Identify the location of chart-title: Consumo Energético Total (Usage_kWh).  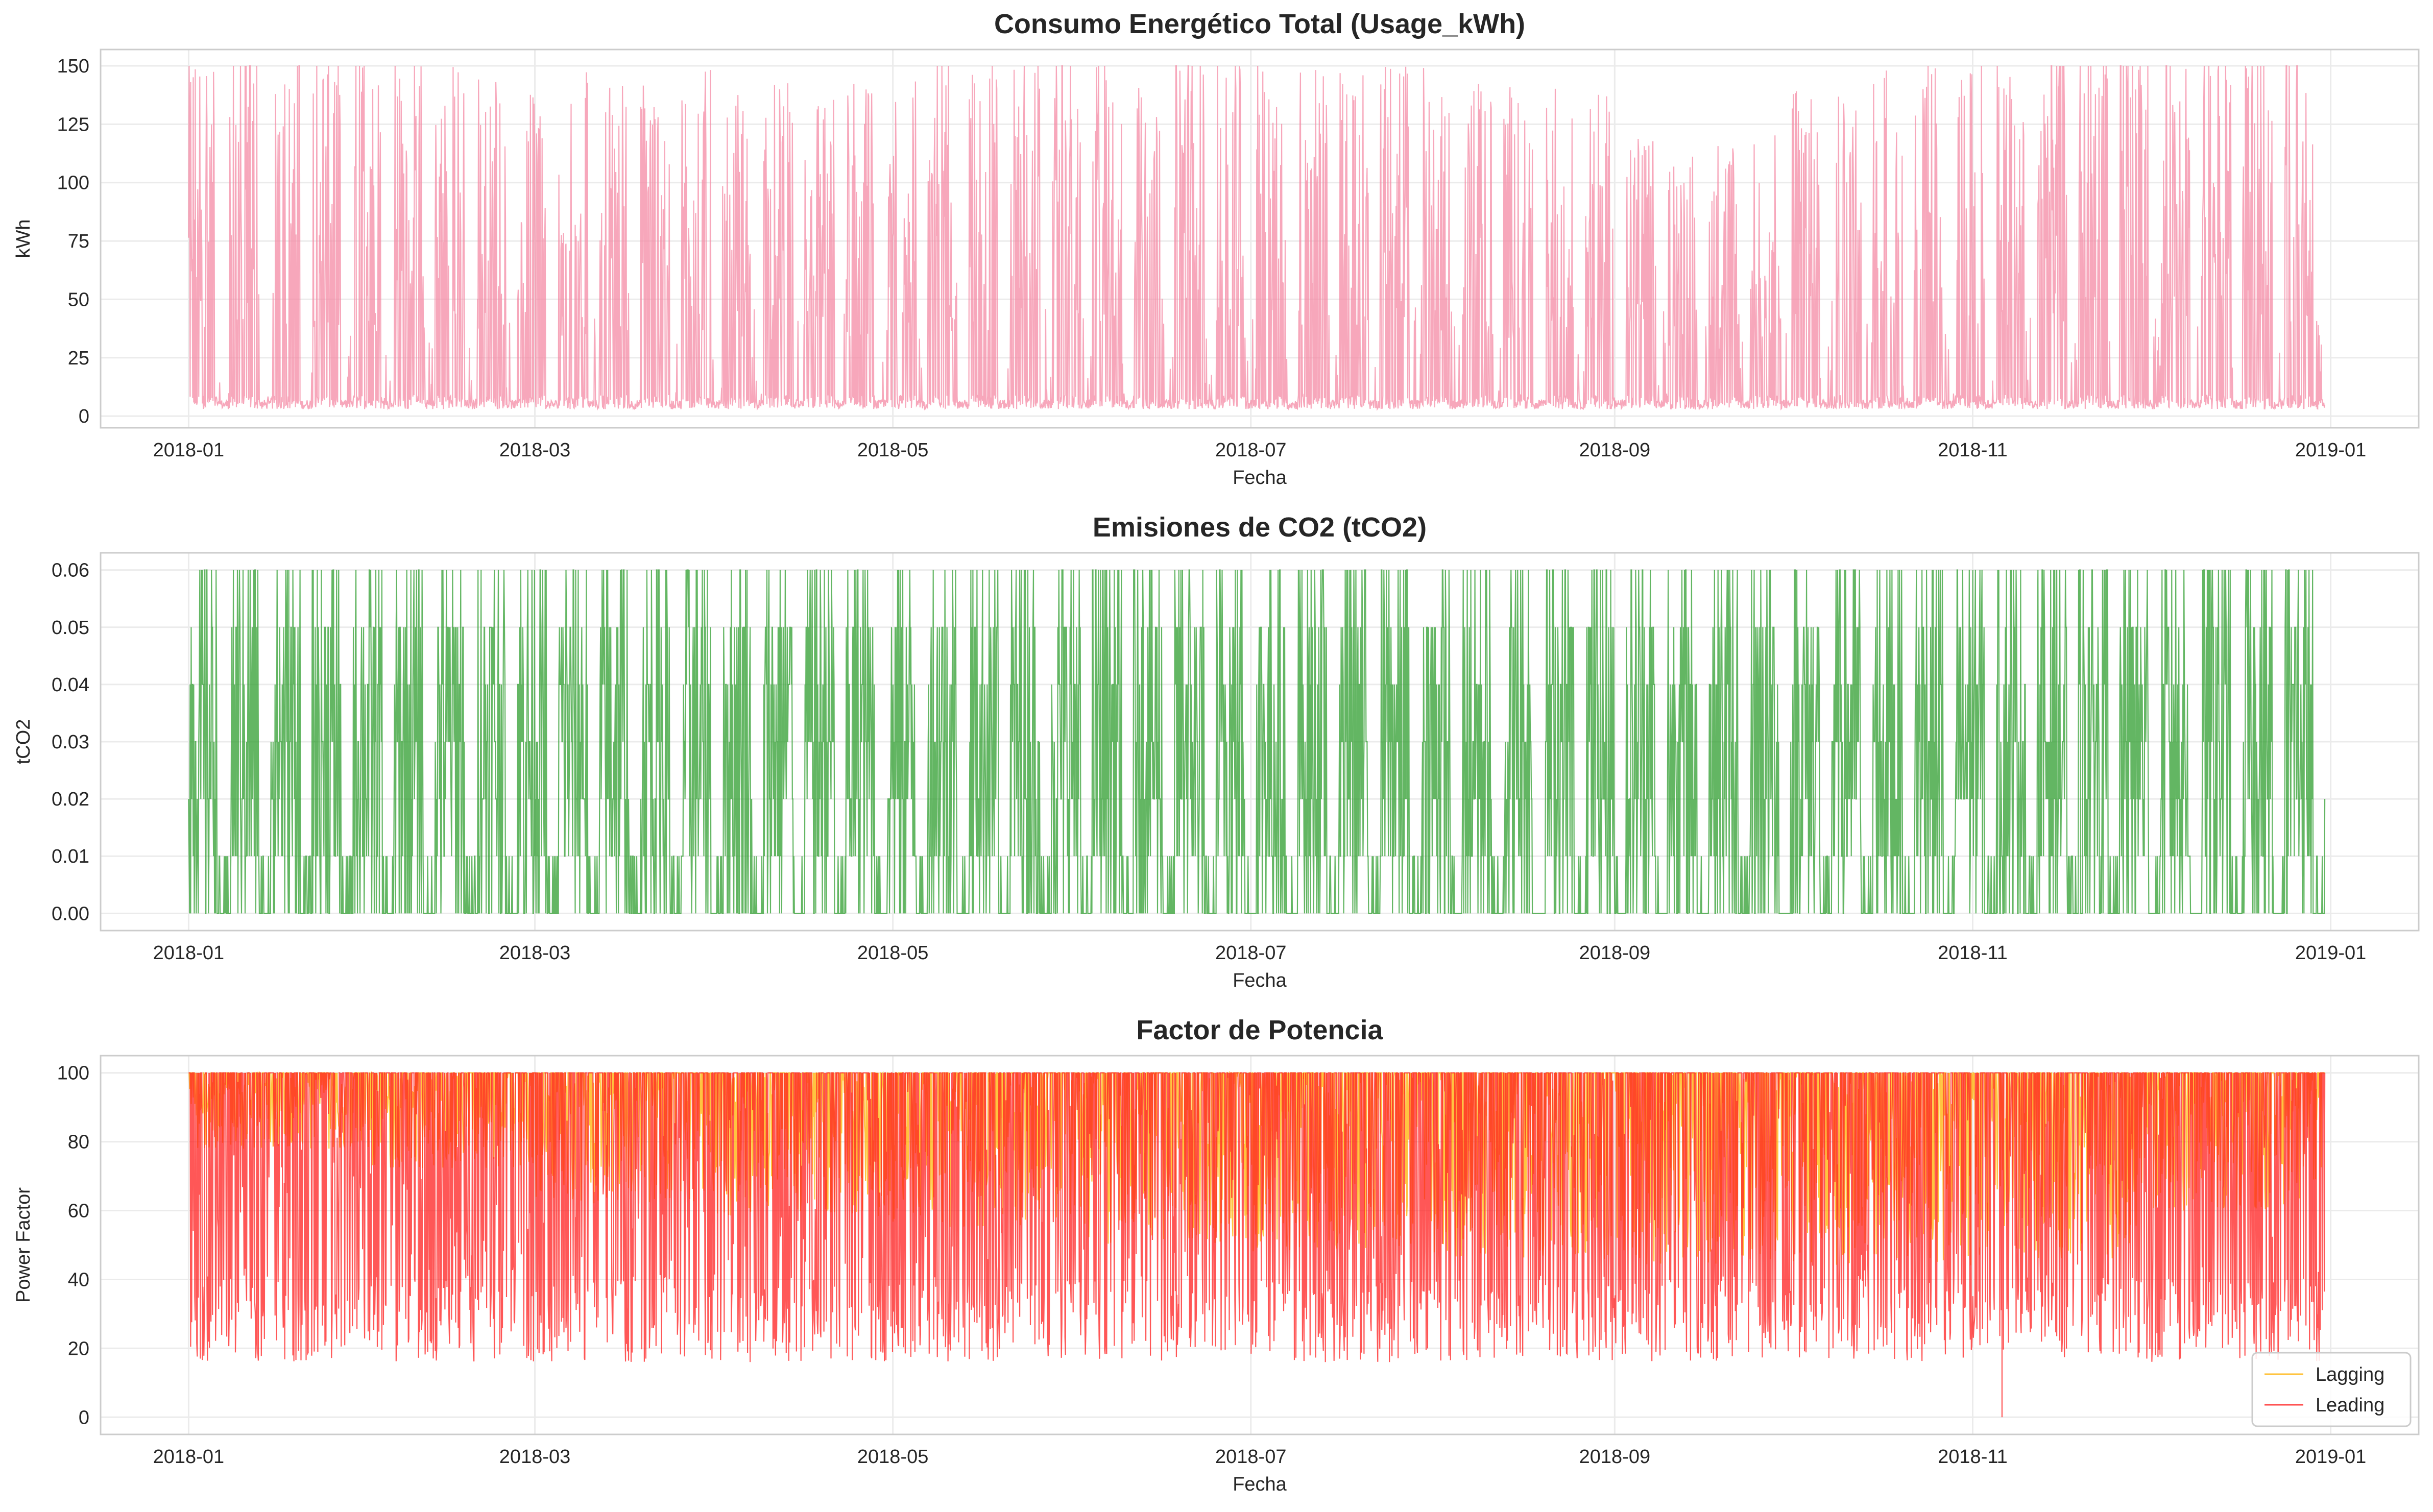
(1260, 24).